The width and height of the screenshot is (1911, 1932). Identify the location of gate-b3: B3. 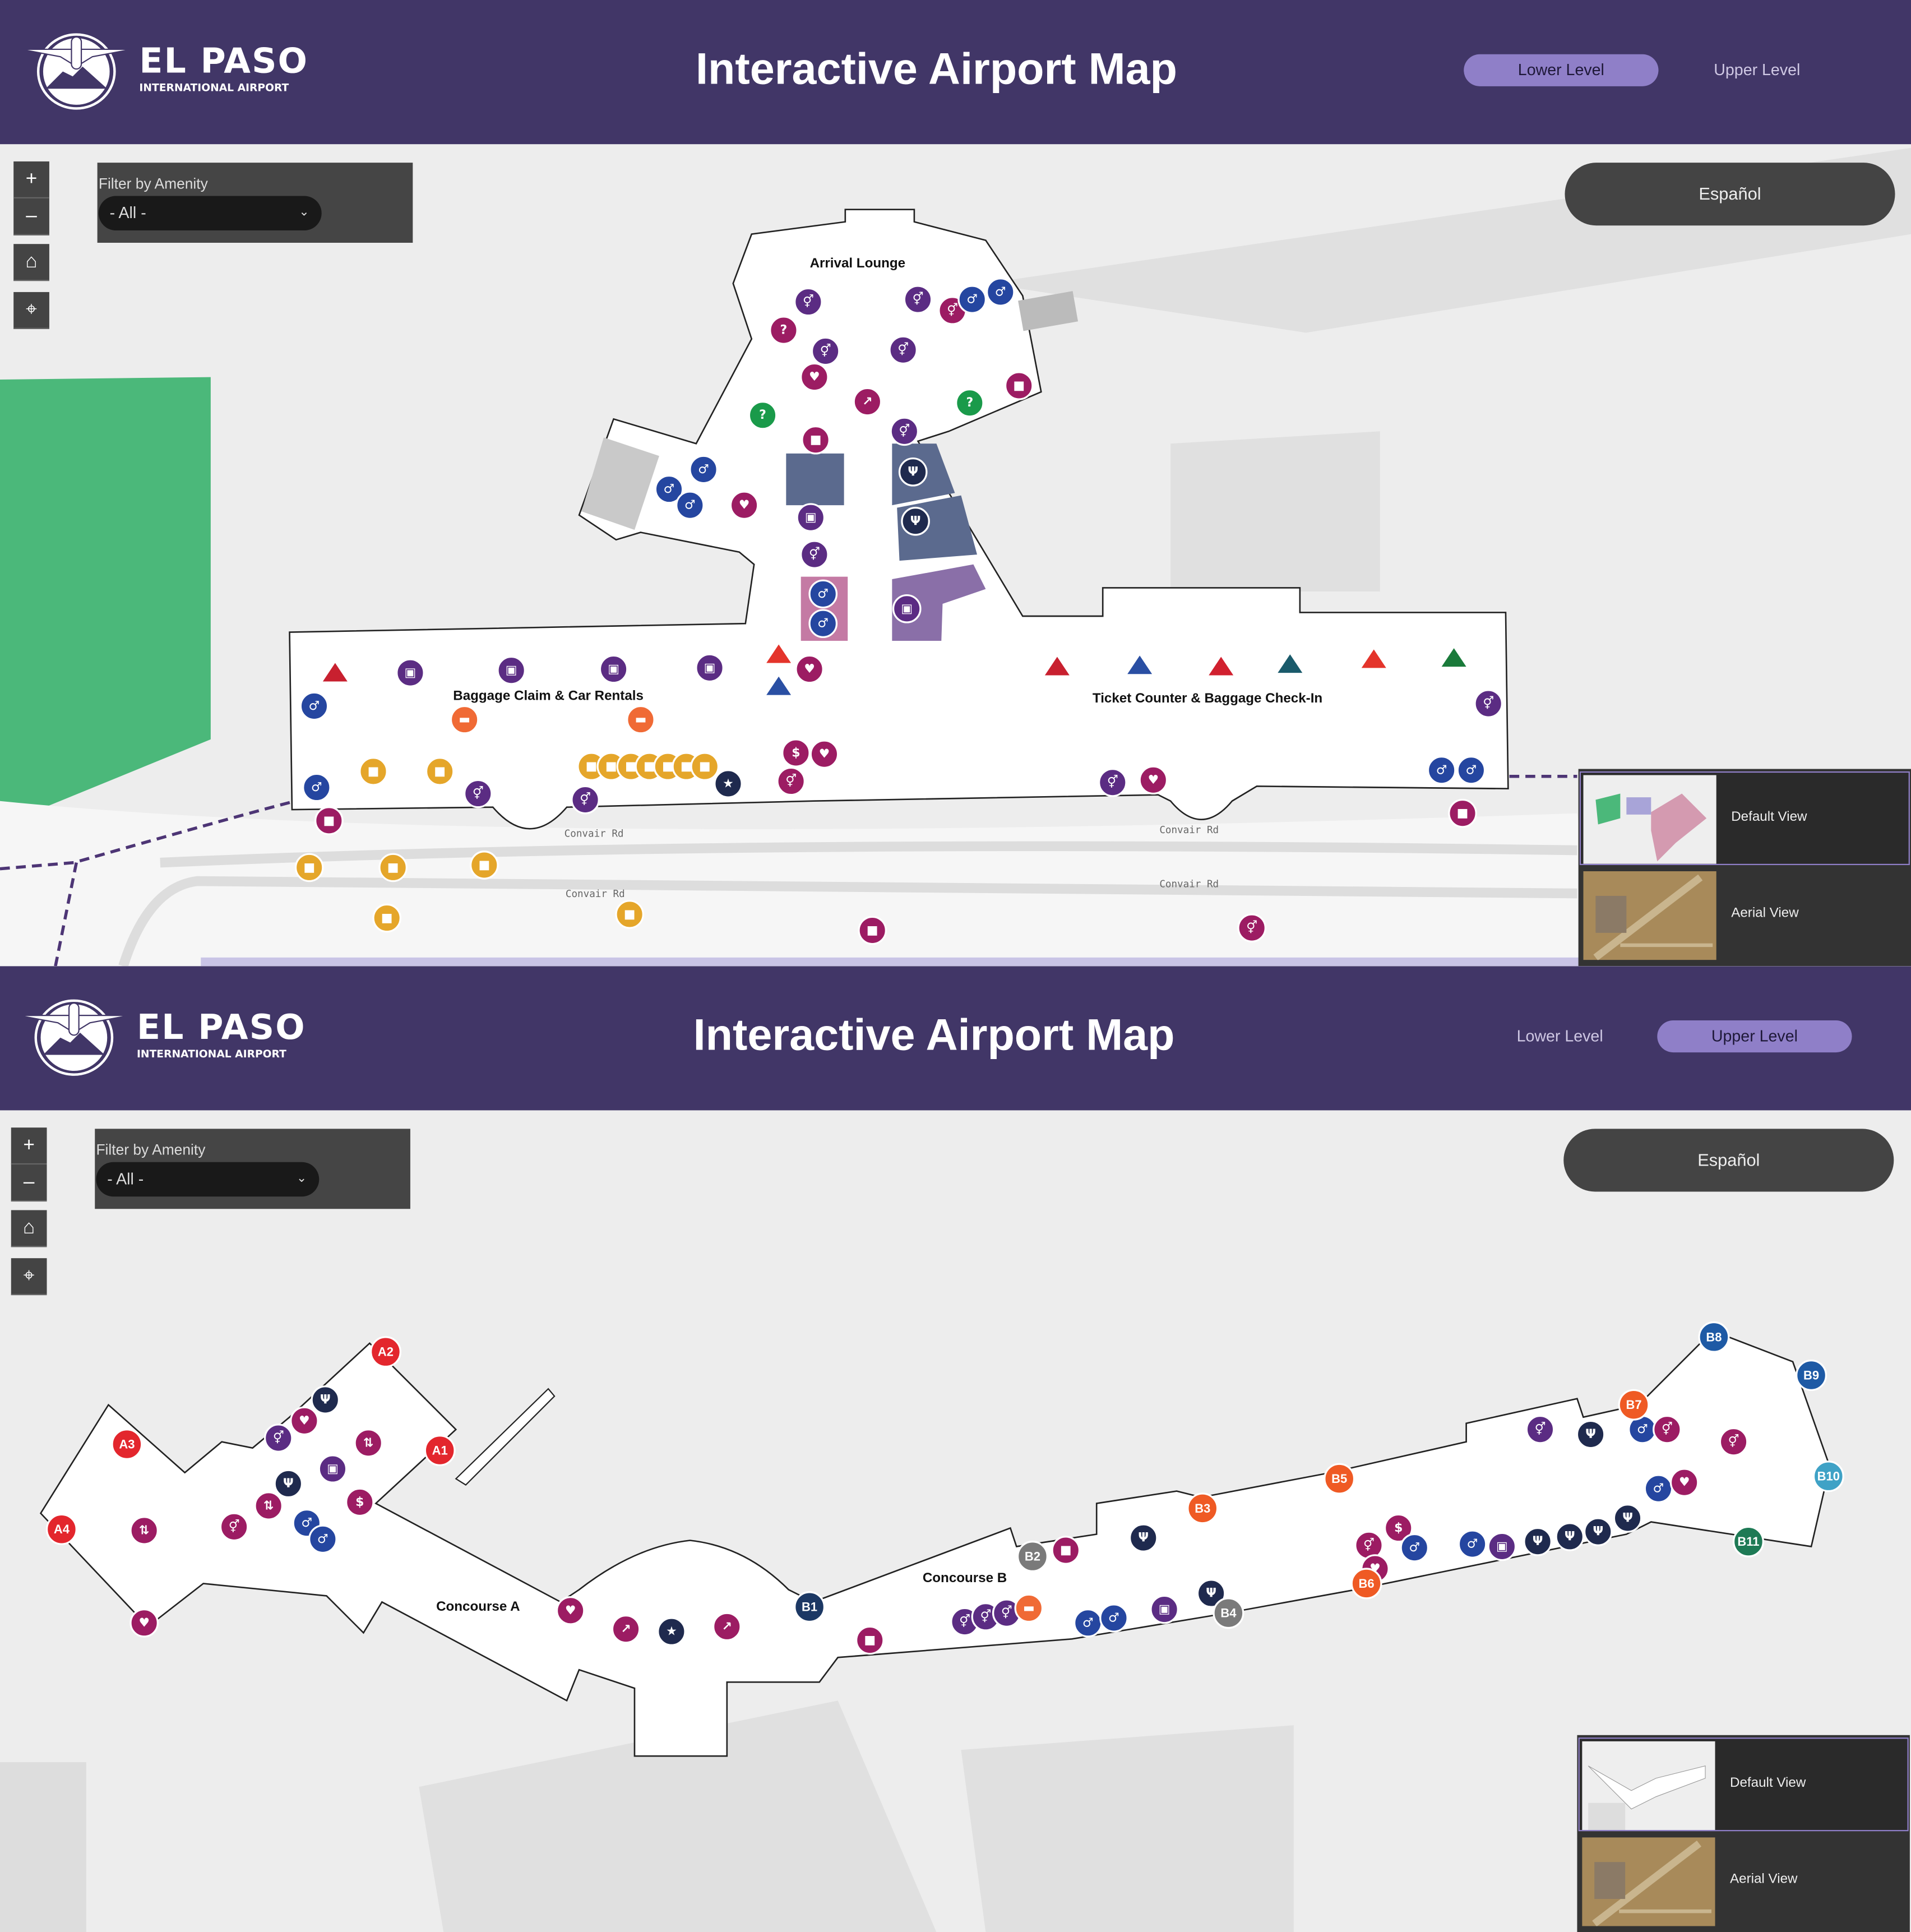
(1203, 1508).